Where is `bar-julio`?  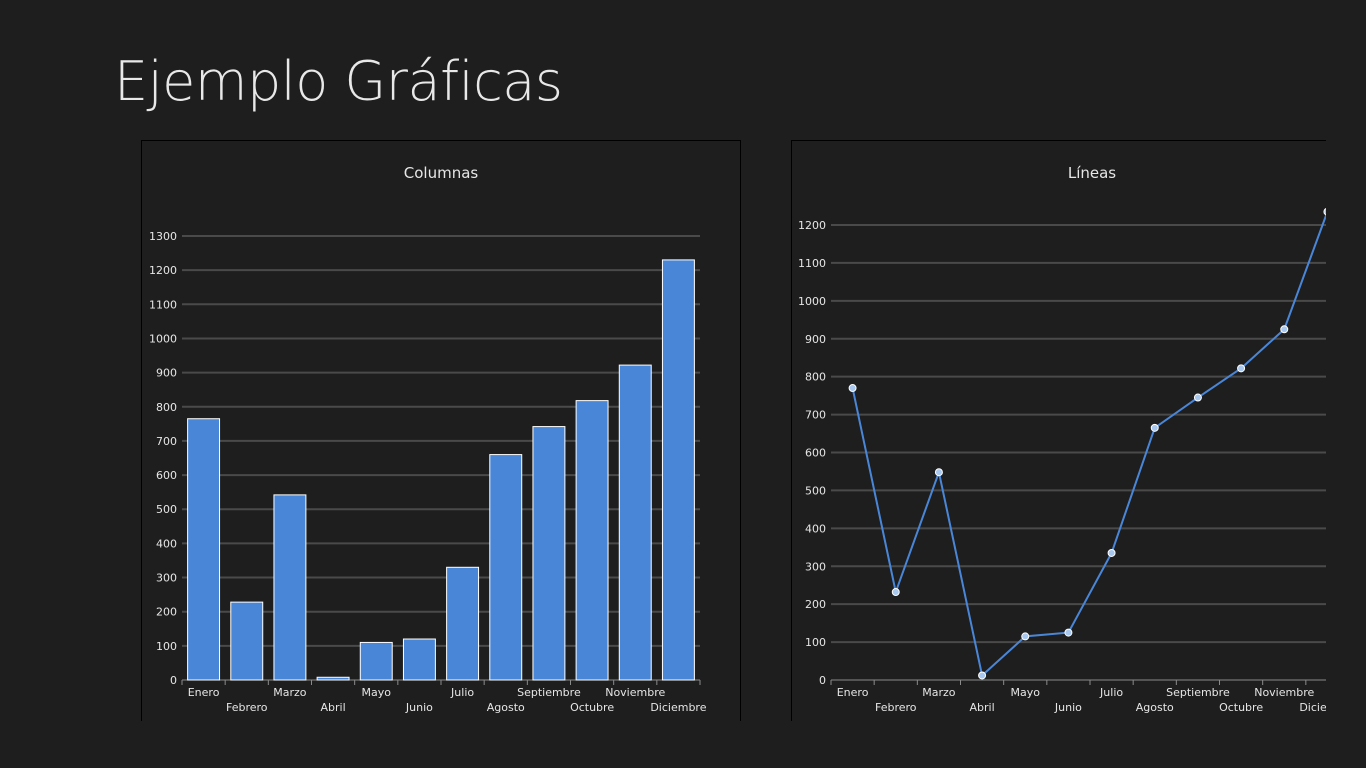 bar-julio is located at coordinates (463, 623).